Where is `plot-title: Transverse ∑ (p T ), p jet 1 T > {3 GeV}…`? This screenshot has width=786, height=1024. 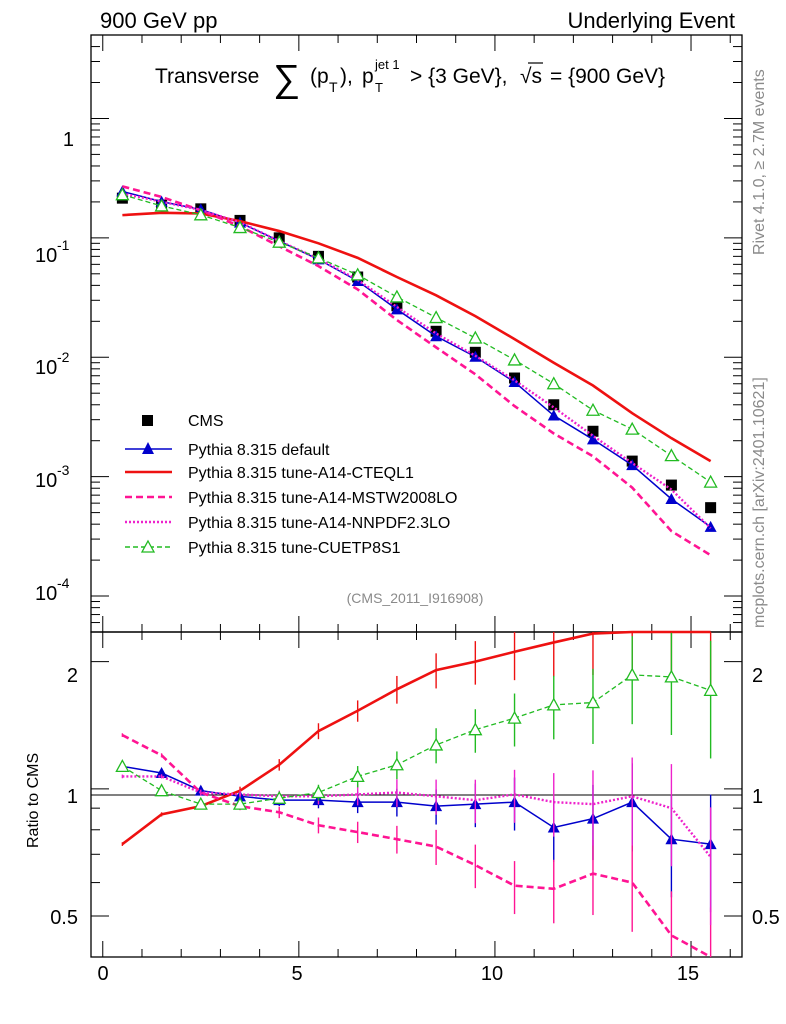
plot-title: Transverse ∑ (p T ), p jet 1 T > {3 GeV}… is located at coordinates (410, 78).